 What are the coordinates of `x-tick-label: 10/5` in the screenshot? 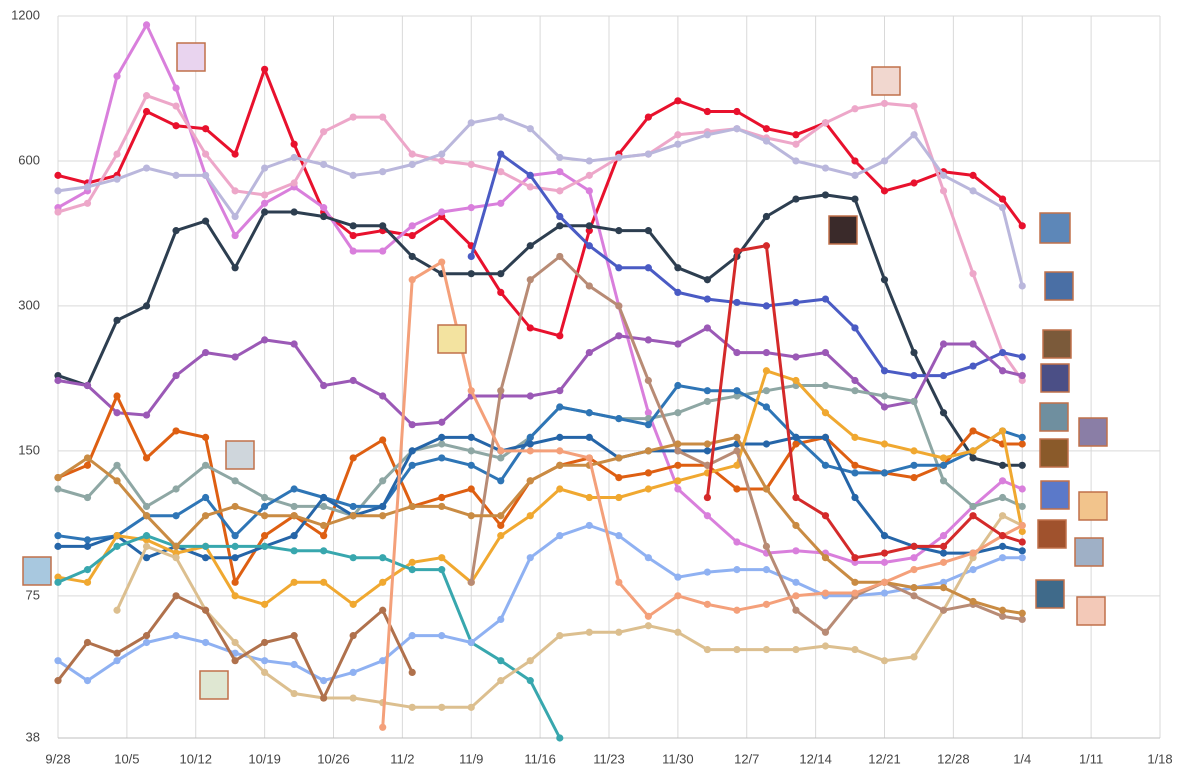 It's located at (126, 758).